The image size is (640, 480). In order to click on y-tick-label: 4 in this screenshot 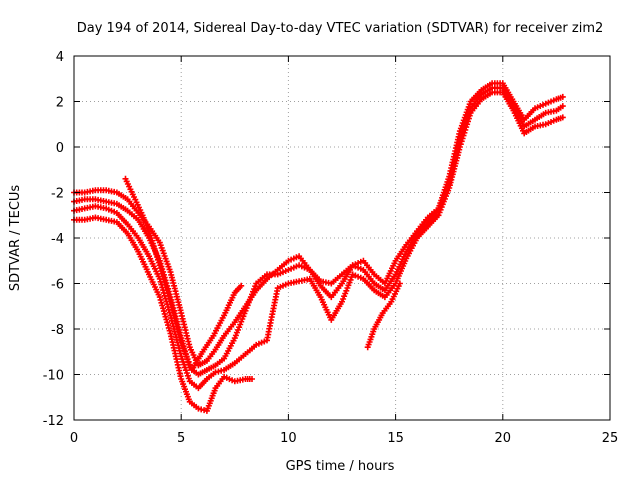, I will do `click(60, 57)`.